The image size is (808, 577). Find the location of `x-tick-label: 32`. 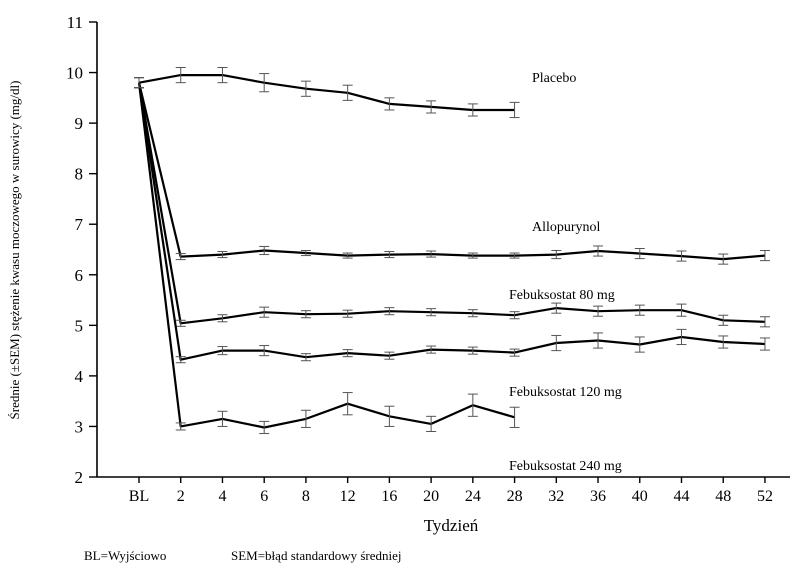

x-tick-label: 32 is located at coordinates (556, 496).